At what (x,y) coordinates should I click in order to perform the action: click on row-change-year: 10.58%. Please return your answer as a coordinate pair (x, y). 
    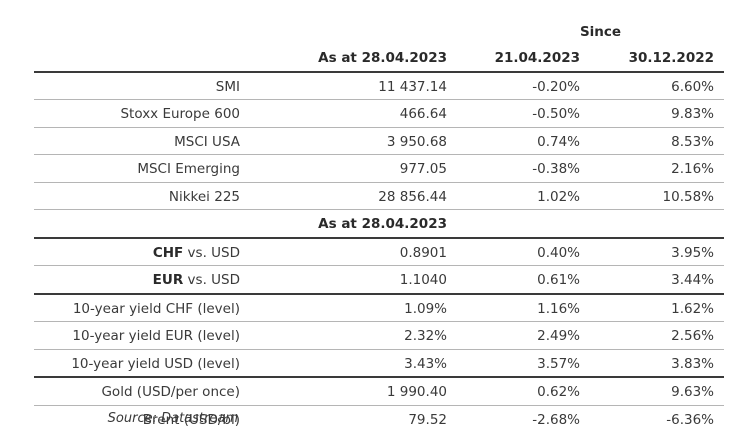
    Looking at the image, I should click on (688, 196).